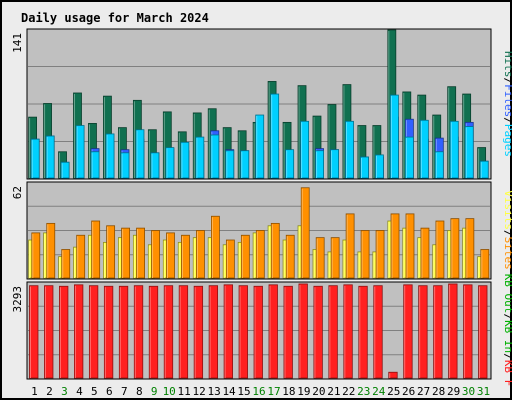 The height and width of the screenshot is (402, 512). What do you see at coordinates (17, 43) in the screenshot?
I see `y-max-label: 141` at bounding box center [17, 43].